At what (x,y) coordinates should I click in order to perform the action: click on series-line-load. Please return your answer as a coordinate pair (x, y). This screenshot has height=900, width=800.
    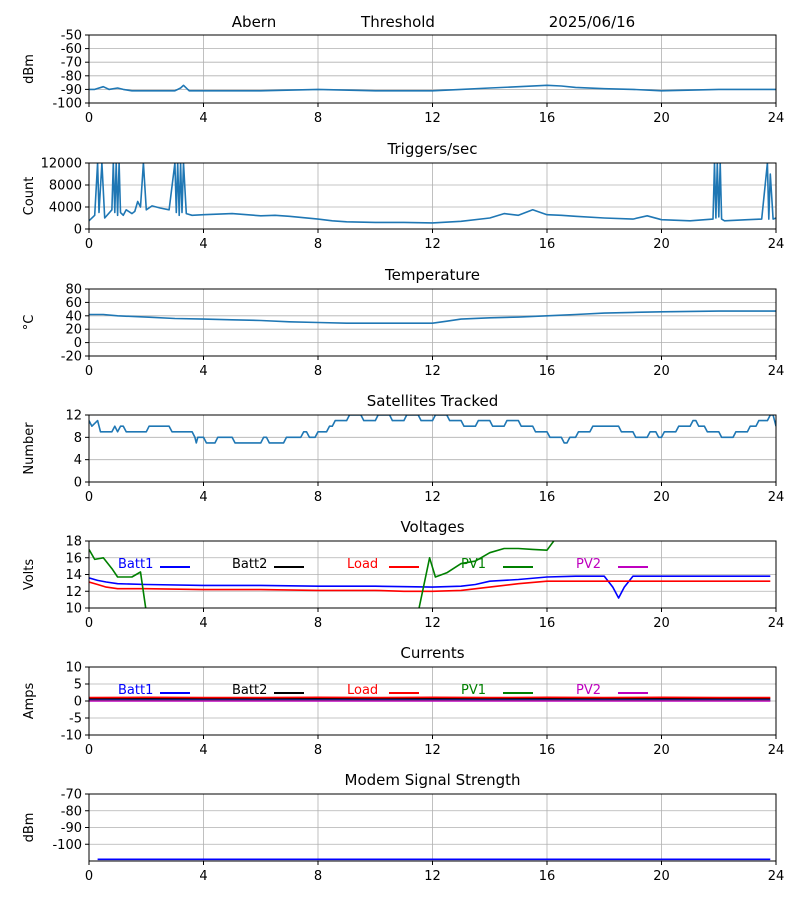
    Looking at the image, I should click on (430, 586).